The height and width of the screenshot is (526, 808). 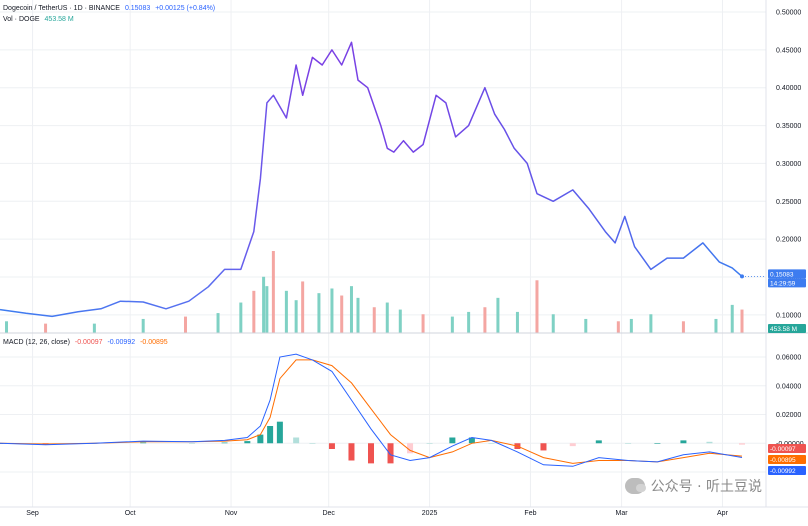 I want to click on price-tick-label: 0.10000, so click(x=788, y=315).